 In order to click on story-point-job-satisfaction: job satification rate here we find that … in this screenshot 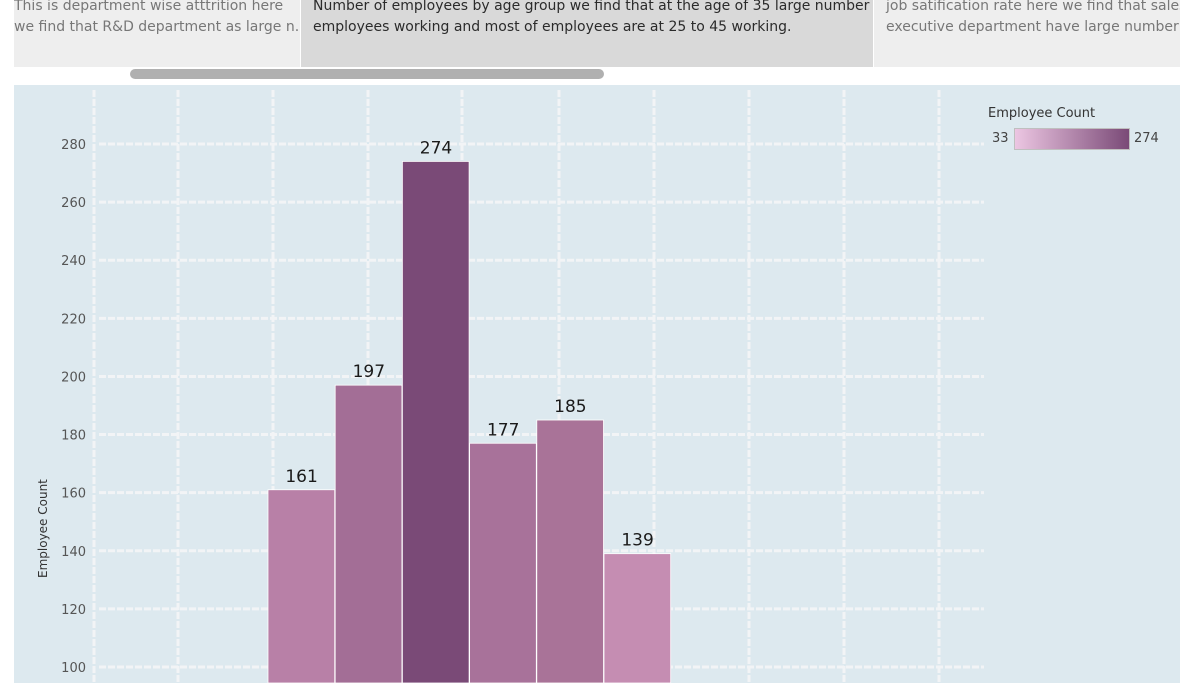, I will do `click(1027, 33)`.